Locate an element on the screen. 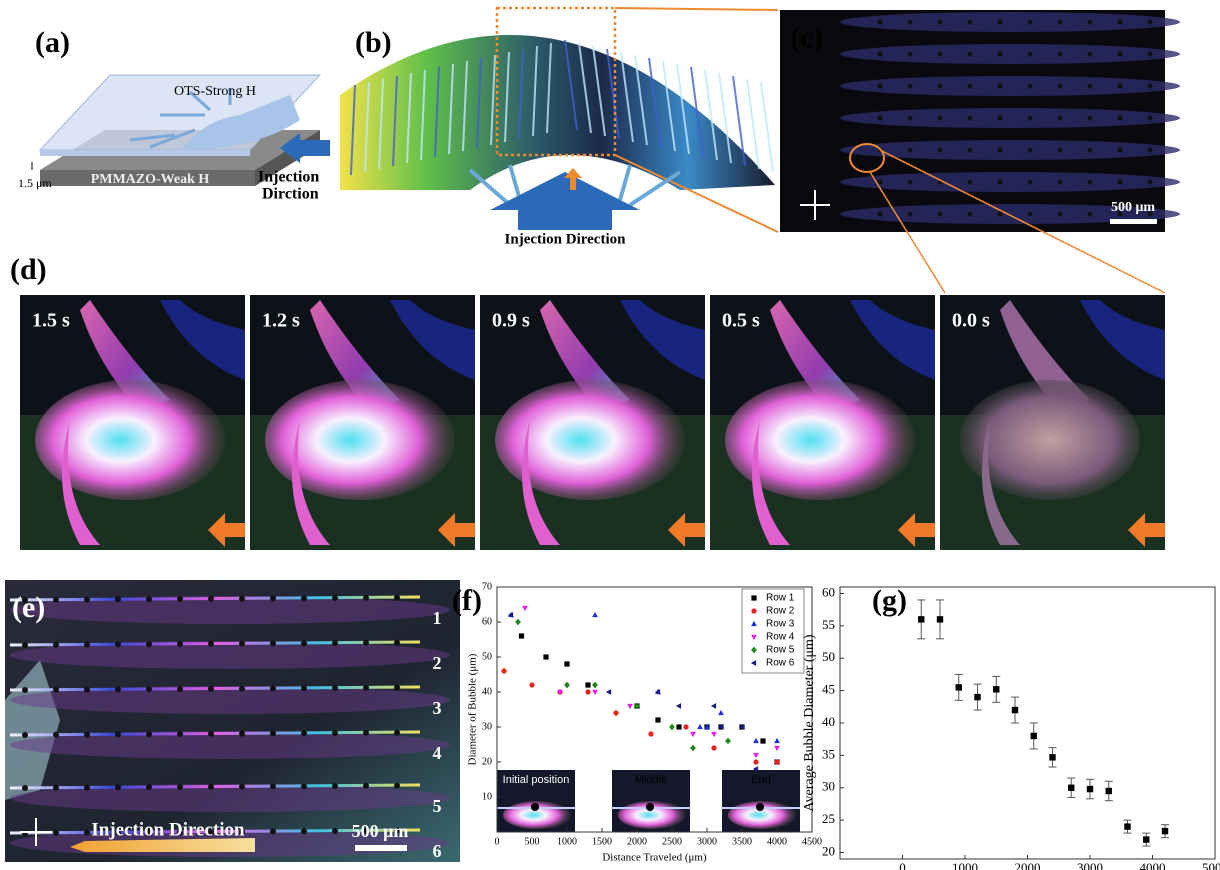 The width and height of the screenshot is (1220, 870). frame-time: 0.0 s is located at coordinates (971, 321).